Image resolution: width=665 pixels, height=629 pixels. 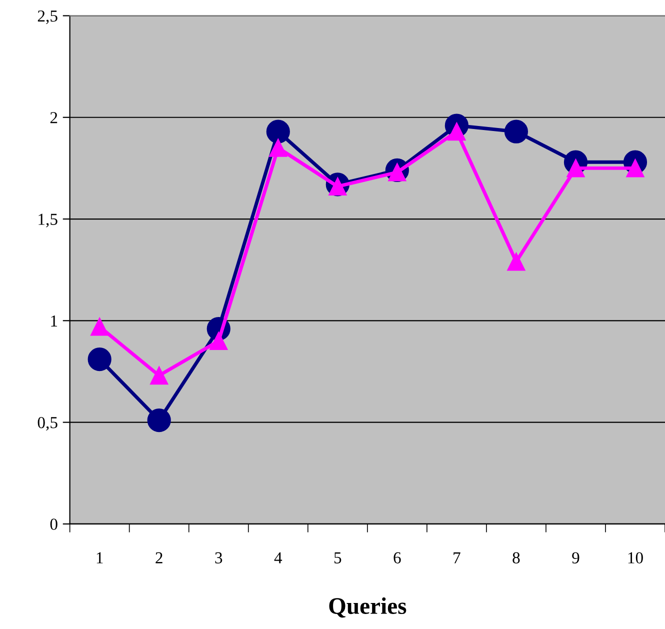 I want to click on x-tick-label: 4, so click(x=278, y=558).